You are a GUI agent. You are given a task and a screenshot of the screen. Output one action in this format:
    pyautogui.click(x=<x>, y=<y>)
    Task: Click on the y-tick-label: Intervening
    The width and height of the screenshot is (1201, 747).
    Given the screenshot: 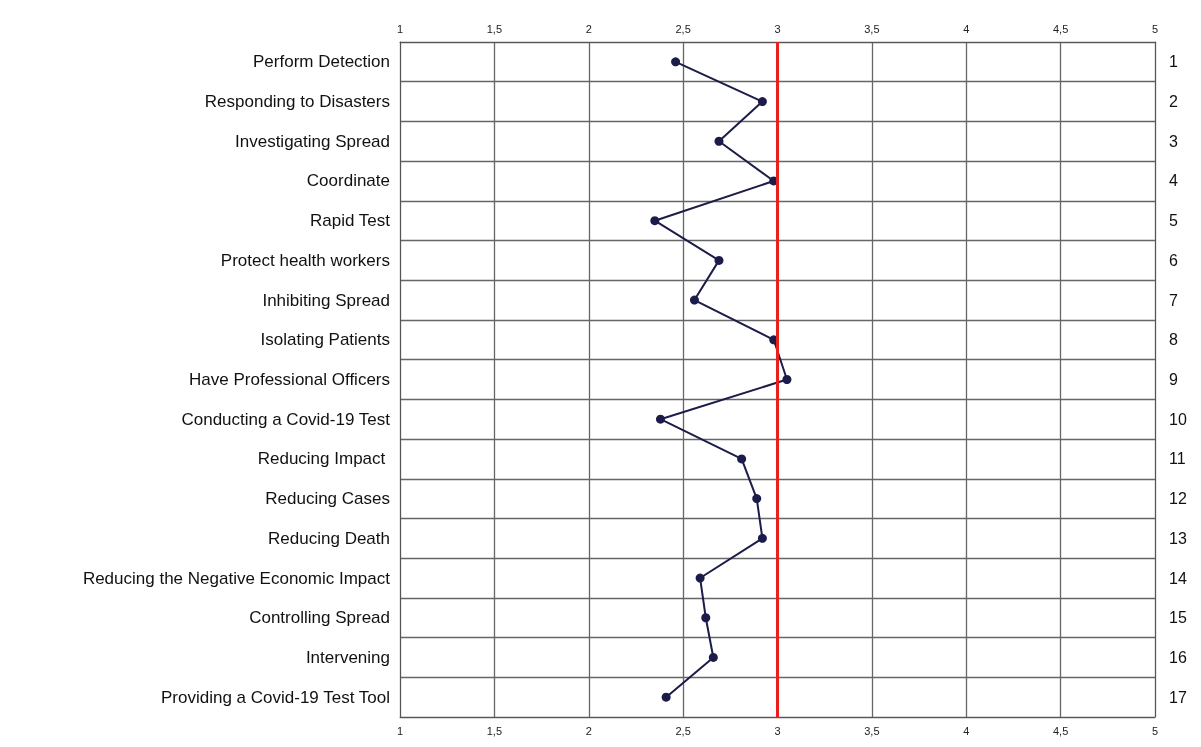 What is the action you would take?
    pyautogui.click(x=347, y=657)
    